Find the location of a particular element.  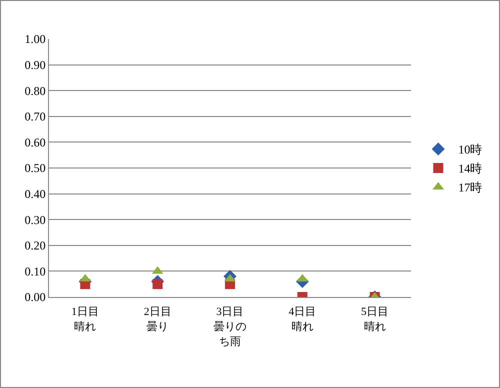

y-tick-label: 0.80 is located at coordinates (35, 91).